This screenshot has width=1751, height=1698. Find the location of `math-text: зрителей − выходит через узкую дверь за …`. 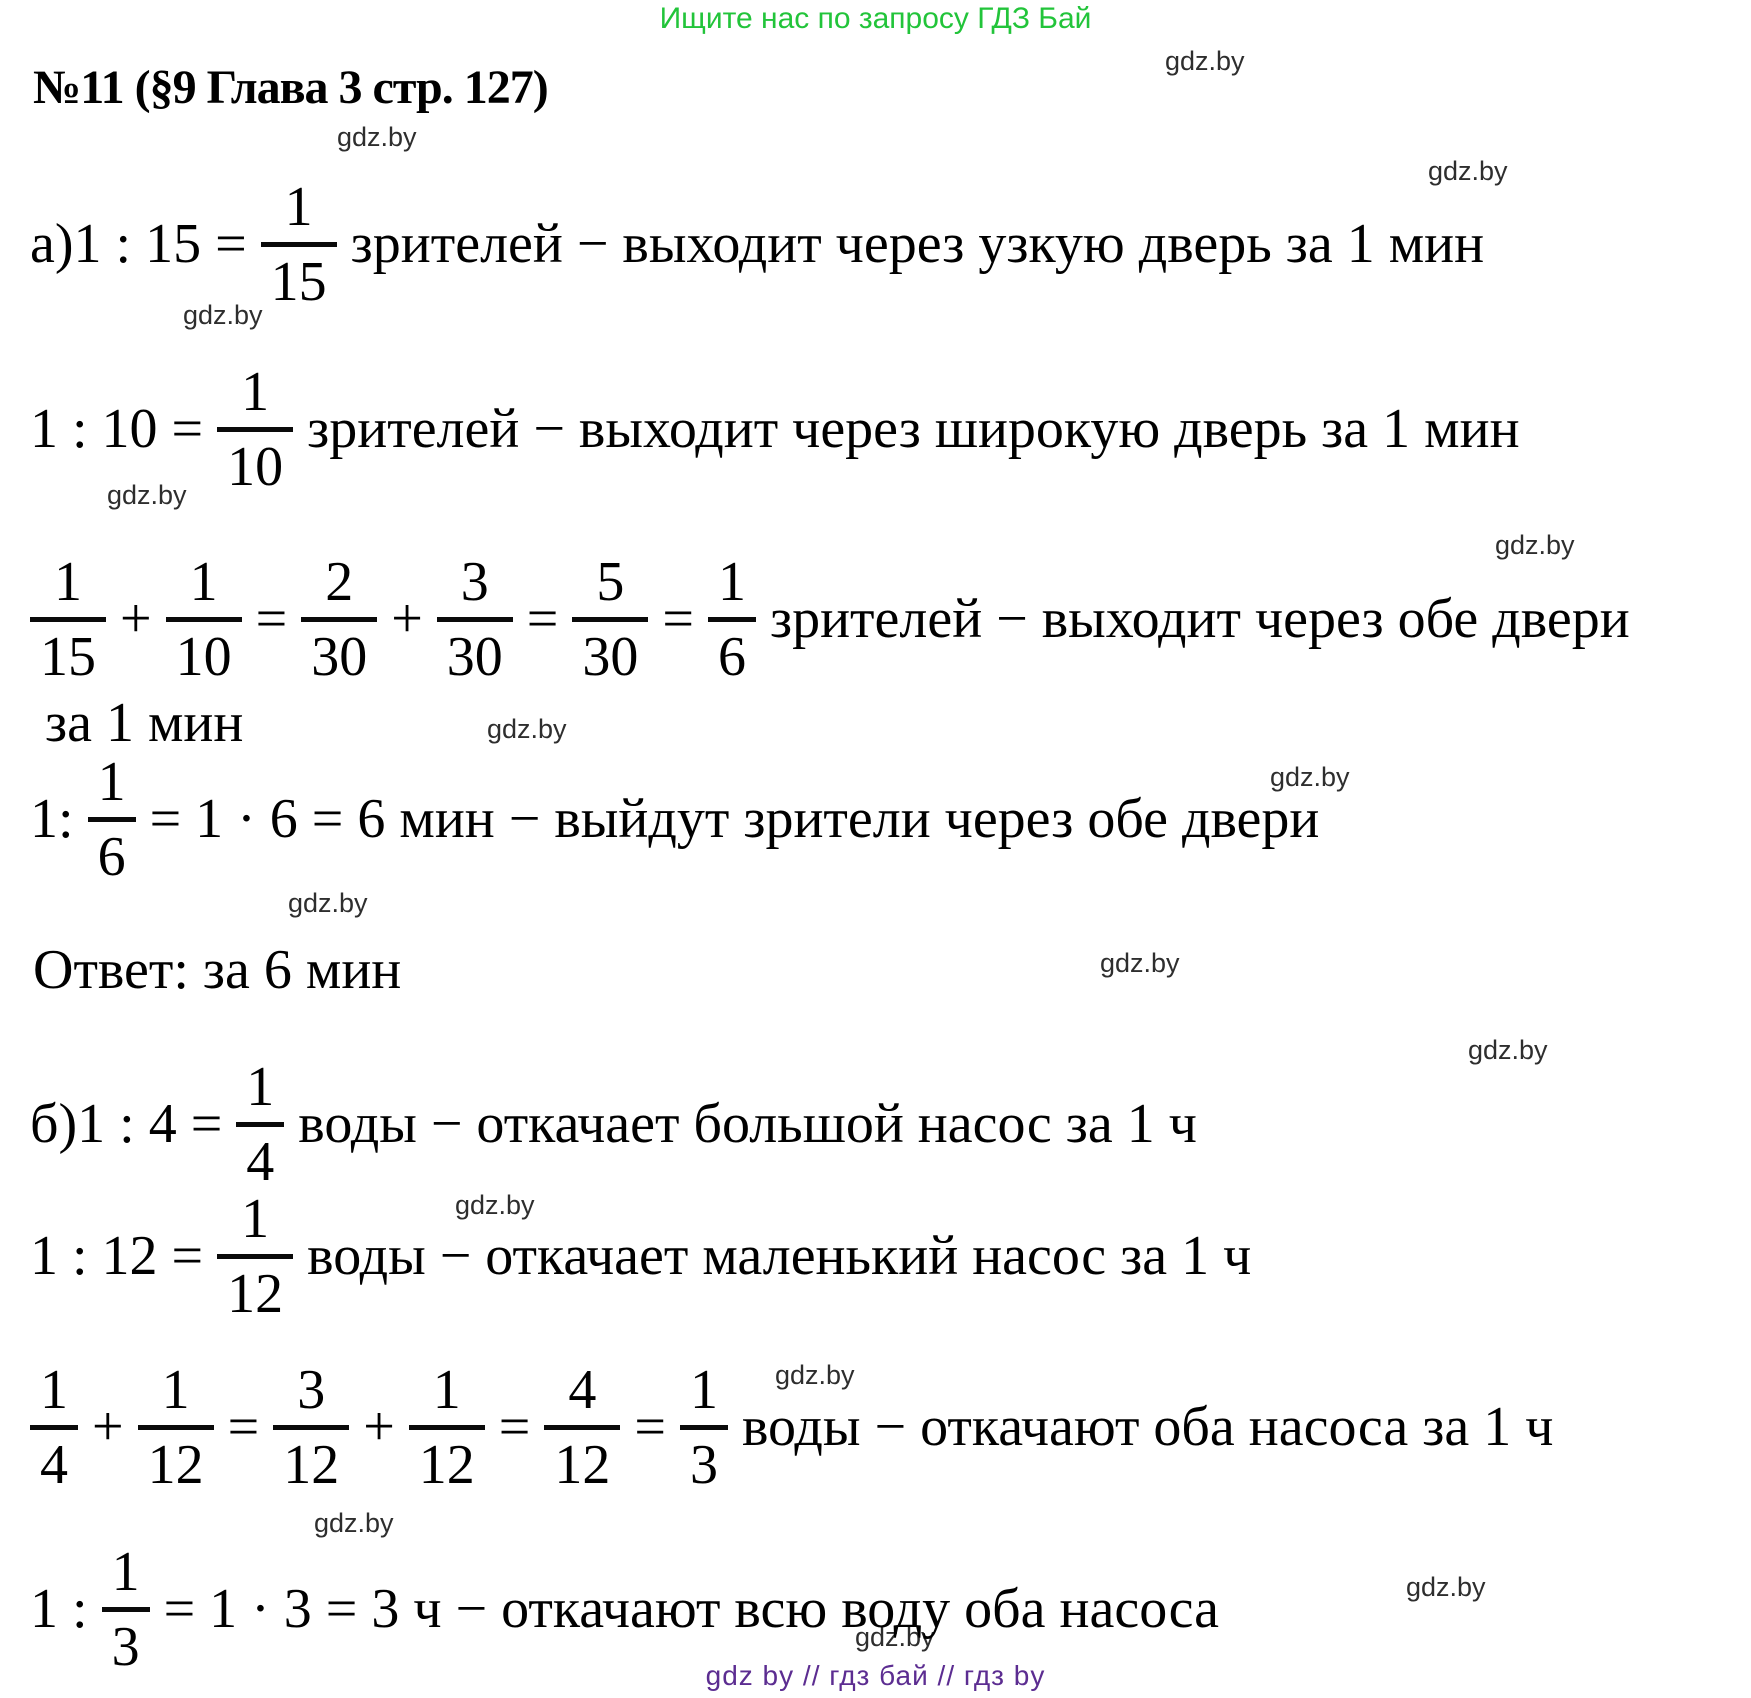

math-text: зрителей − выходит через узкую дверь за … is located at coordinates (917, 243).